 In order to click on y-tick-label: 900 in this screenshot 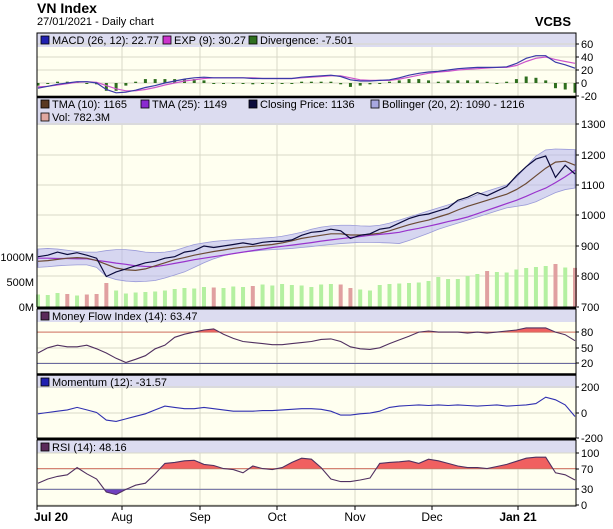, I will do `click(590, 247)`.